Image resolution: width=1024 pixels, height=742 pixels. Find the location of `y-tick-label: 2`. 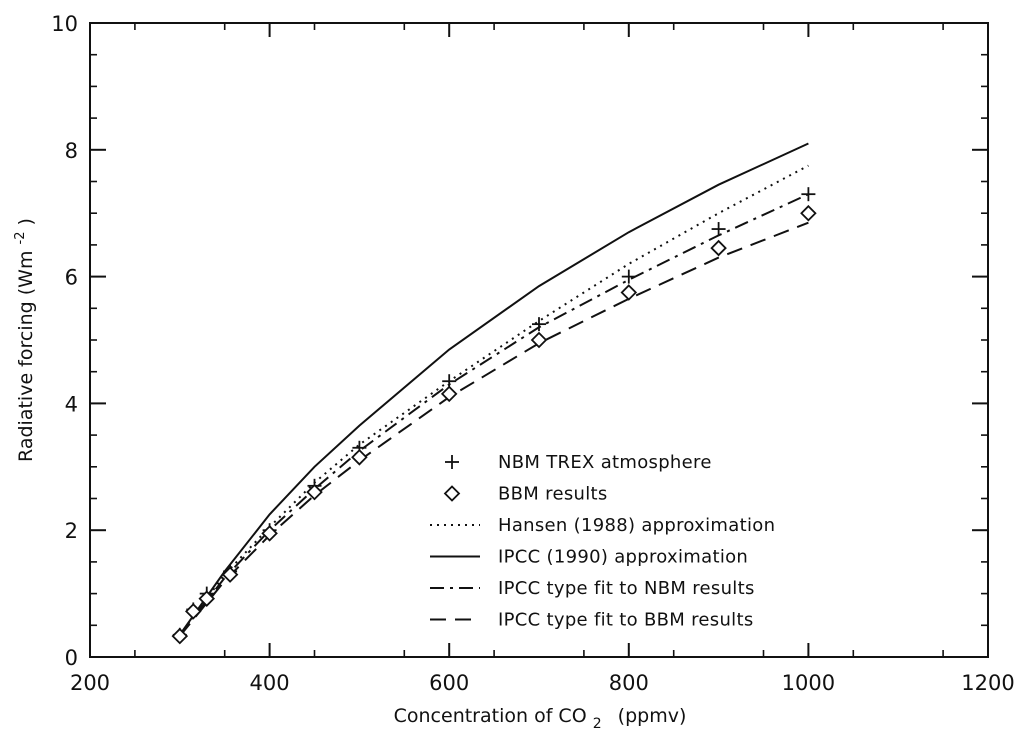

y-tick-label: 2 is located at coordinates (71, 531).